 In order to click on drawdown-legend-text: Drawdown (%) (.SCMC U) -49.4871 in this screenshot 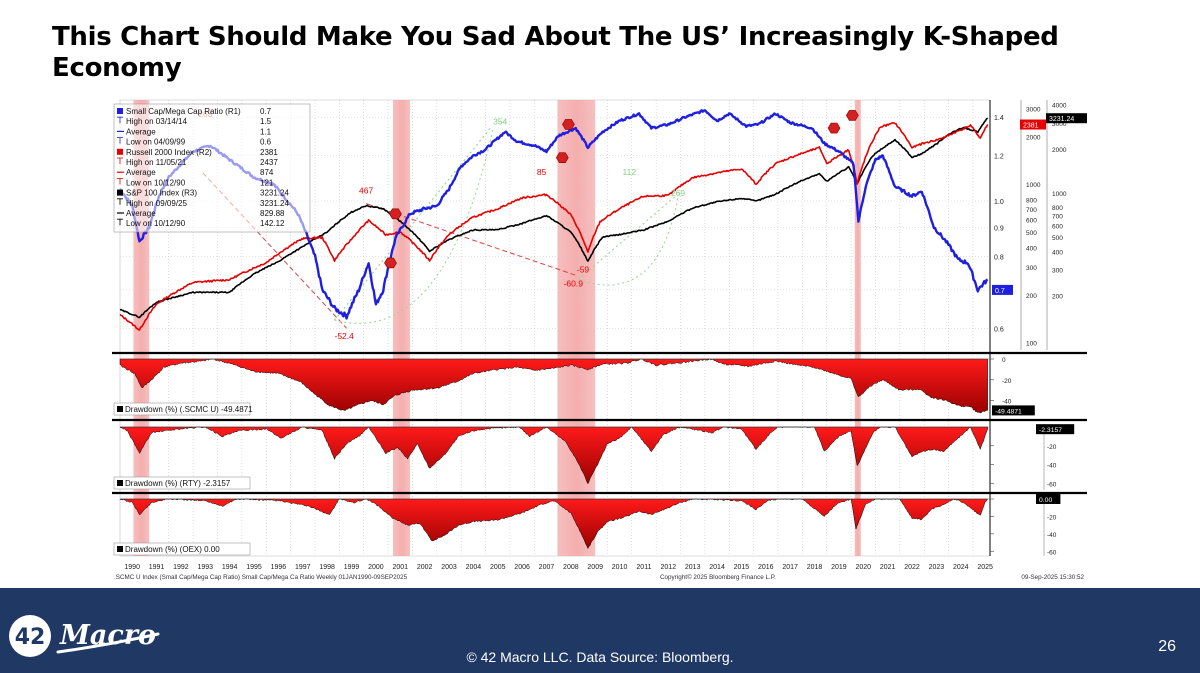, I will do `click(189, 409)`.